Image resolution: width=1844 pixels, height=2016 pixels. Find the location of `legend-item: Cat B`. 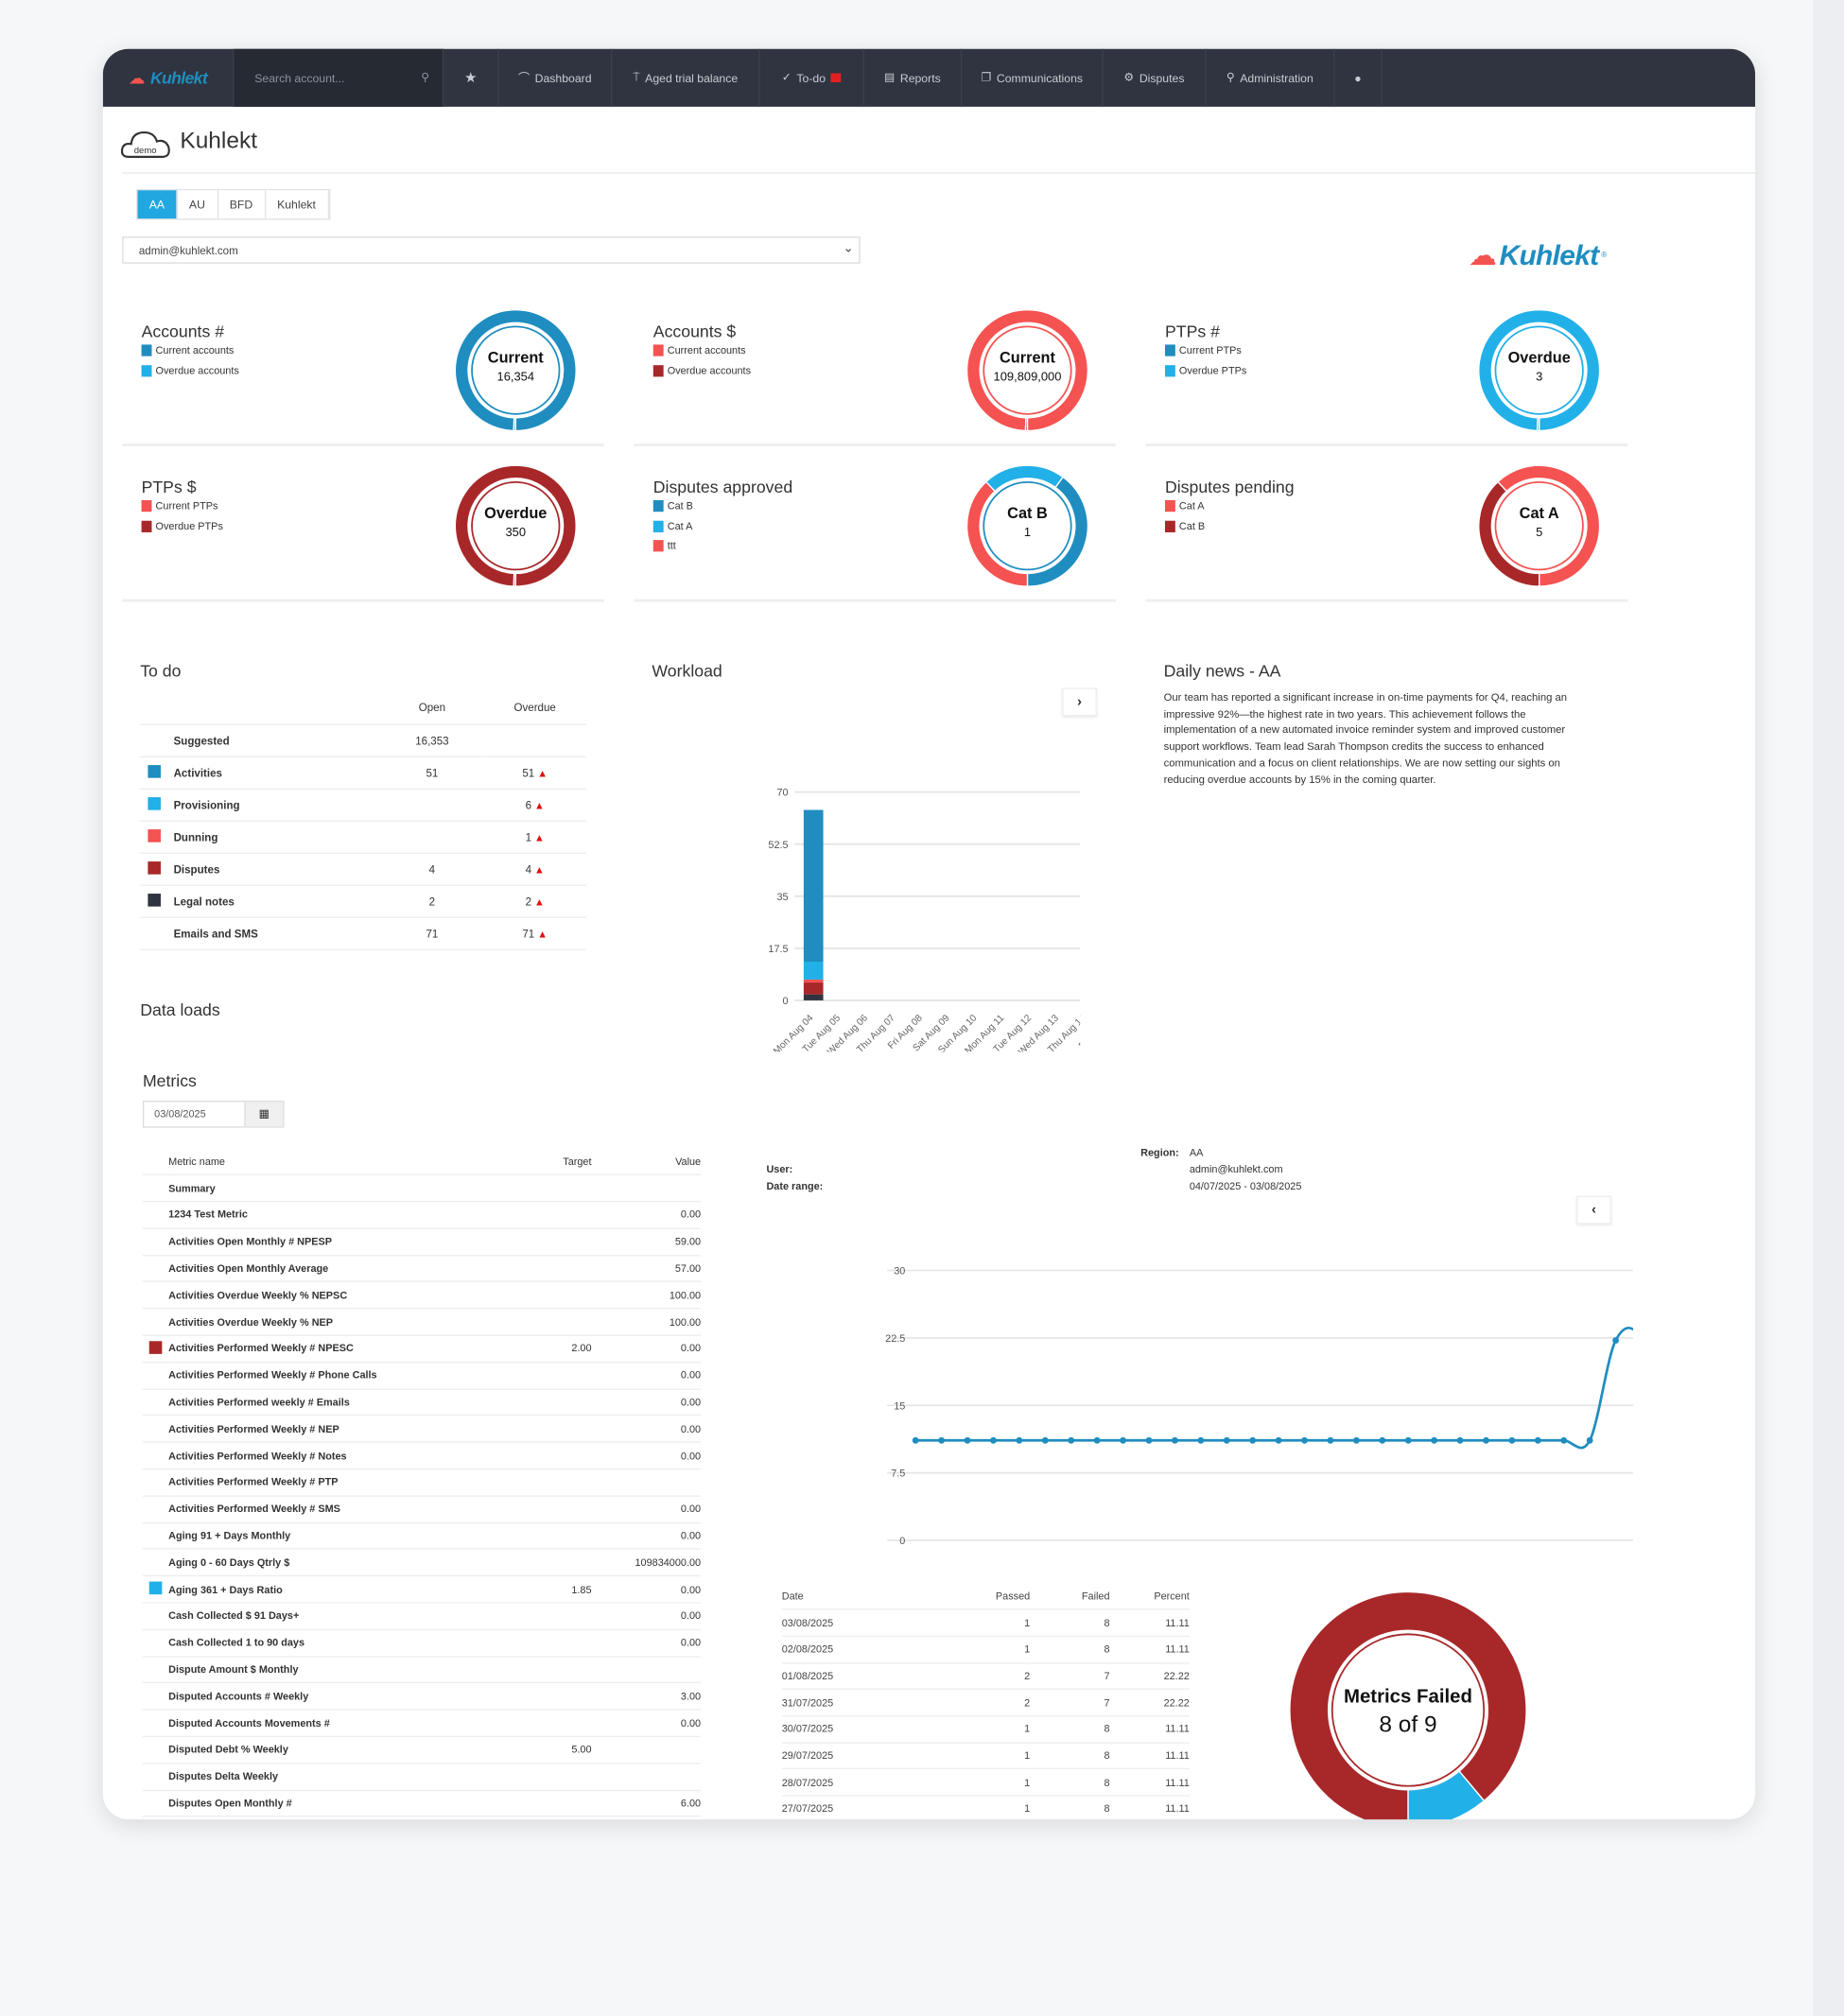

legend-item: Cat B is located at coordinates (1184, 526).